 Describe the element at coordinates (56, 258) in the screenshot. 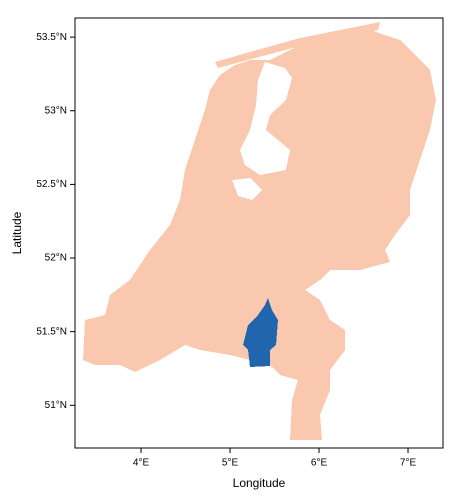

I see `y-tick-label: 52°N` at that location.